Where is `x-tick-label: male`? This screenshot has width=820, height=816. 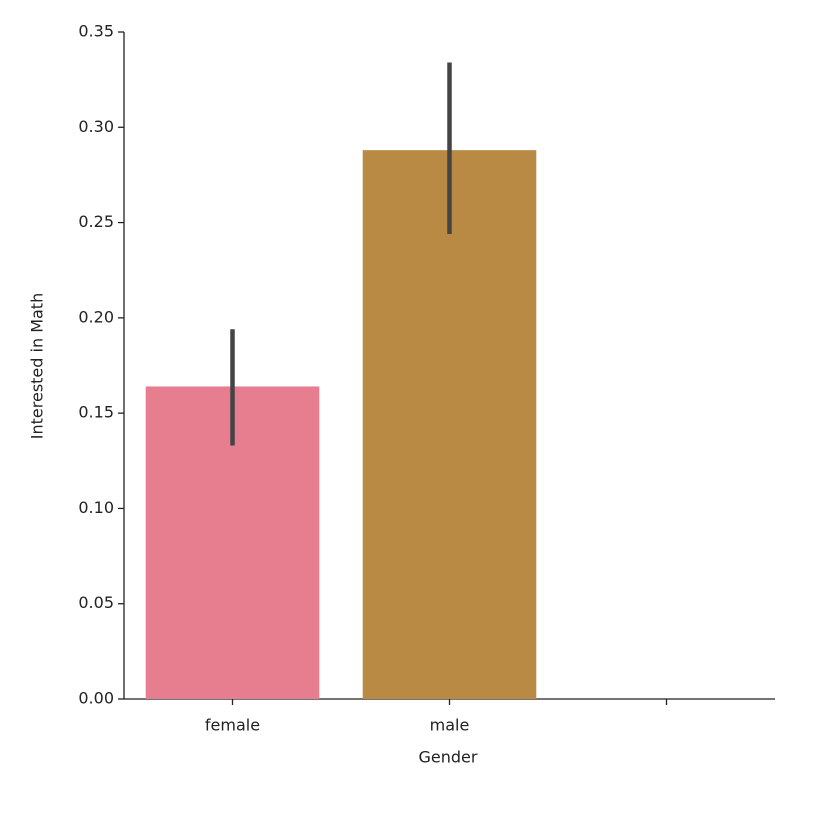
x-tick-label: male is located at coordinates (450, 725).